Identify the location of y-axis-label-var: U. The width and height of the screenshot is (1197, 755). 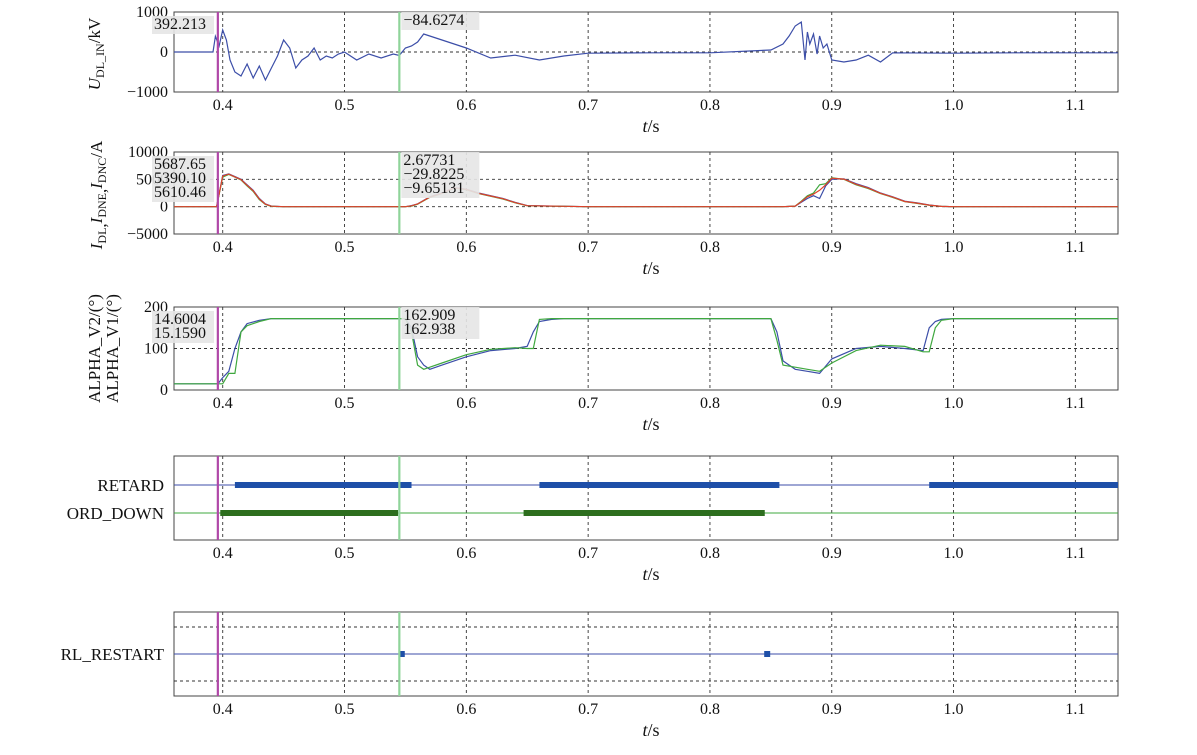
(94, 83).